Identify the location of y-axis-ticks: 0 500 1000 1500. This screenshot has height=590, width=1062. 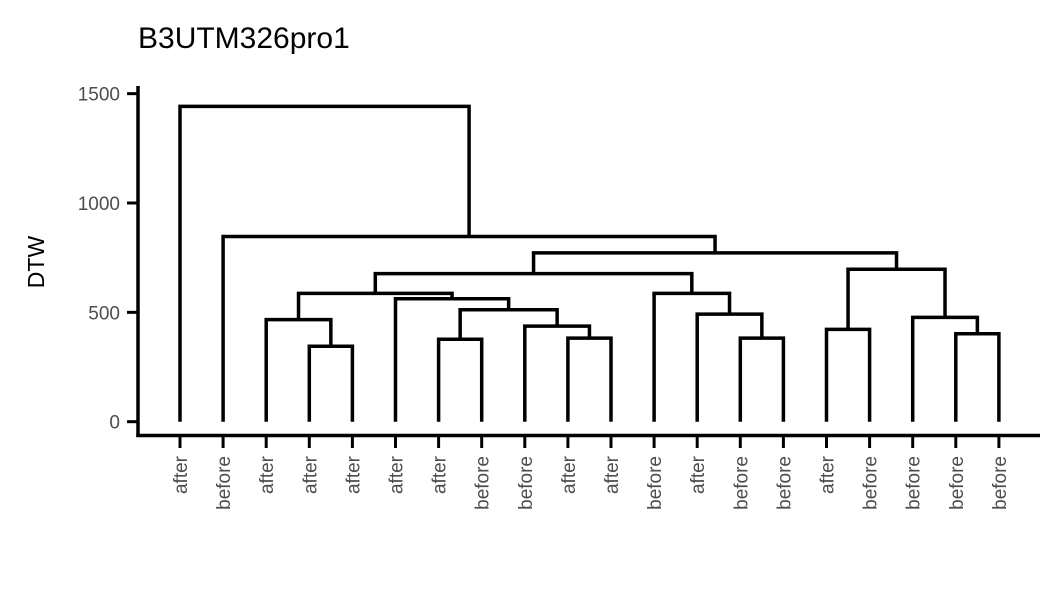
(108, 259).